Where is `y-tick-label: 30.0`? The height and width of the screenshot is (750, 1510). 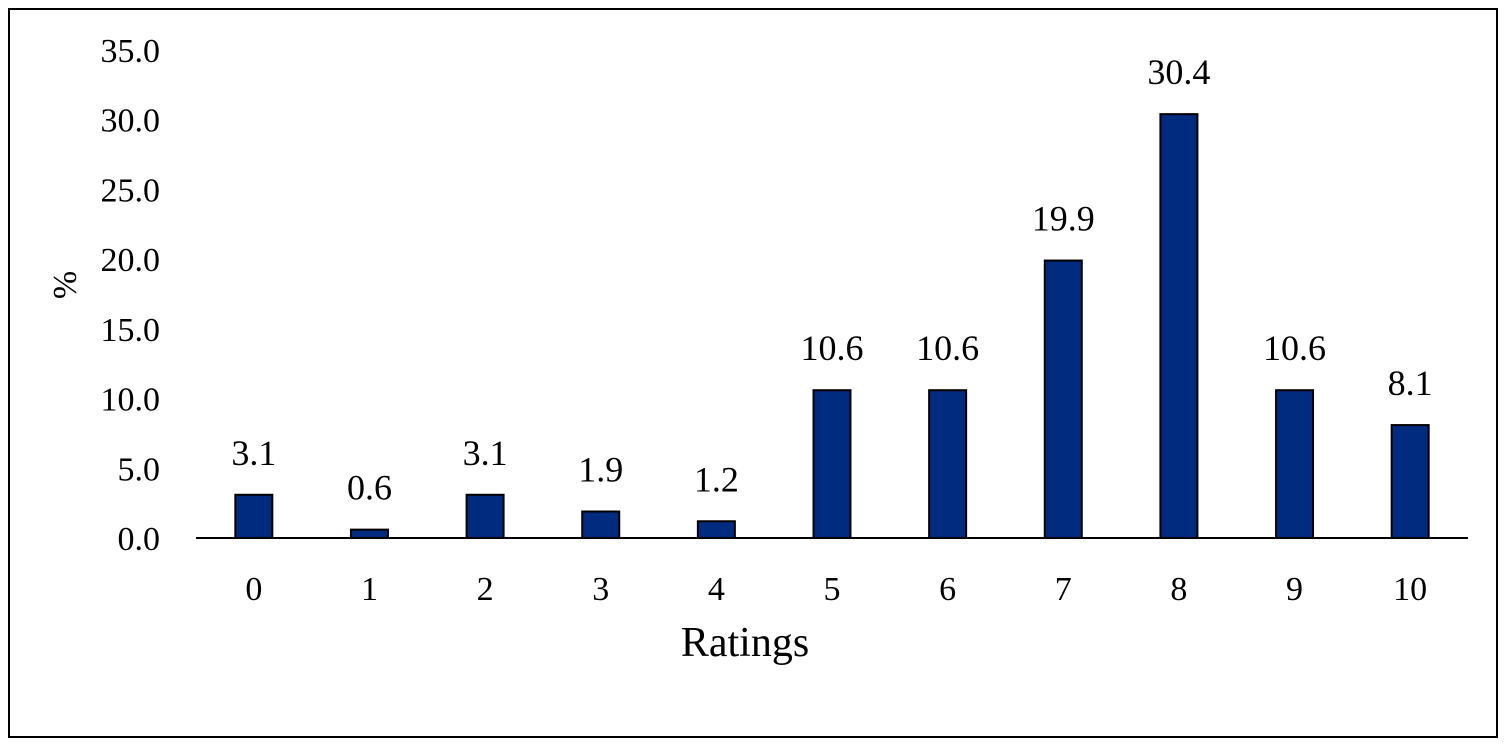 y-tick-label: 30.0 is located at coordinates (131, 121).